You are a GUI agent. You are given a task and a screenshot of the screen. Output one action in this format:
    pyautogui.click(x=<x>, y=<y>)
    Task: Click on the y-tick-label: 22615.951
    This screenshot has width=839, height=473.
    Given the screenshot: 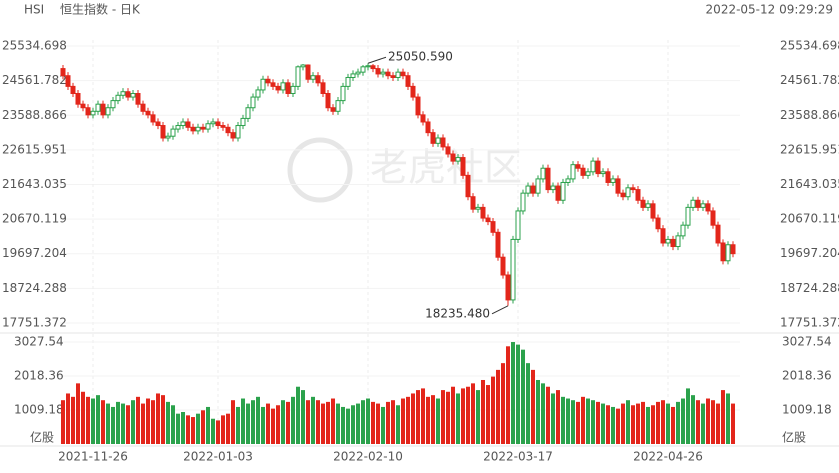 What is the action you would take?
    pyautogui.click(x=34, y=149)
    